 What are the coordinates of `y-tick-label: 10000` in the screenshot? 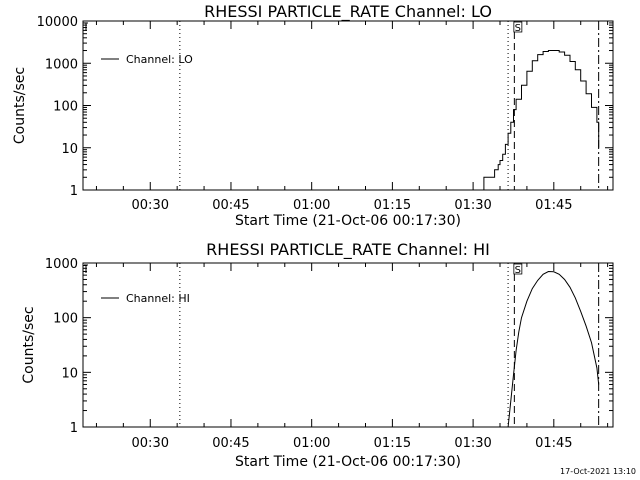 It's located at (57, 22).